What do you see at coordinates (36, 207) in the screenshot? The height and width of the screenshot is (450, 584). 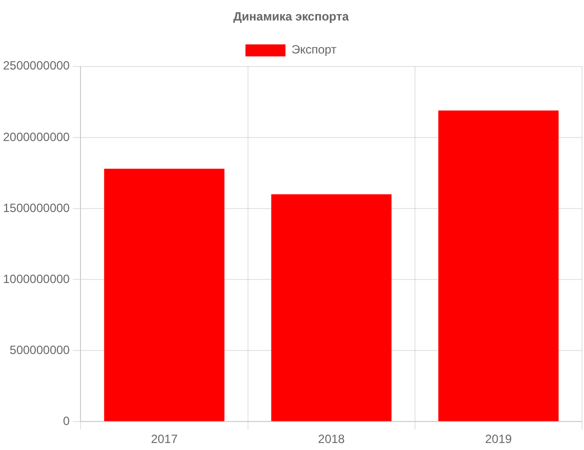 I see `y-tick-label: 1500000000` at bounding box center [36, 207].